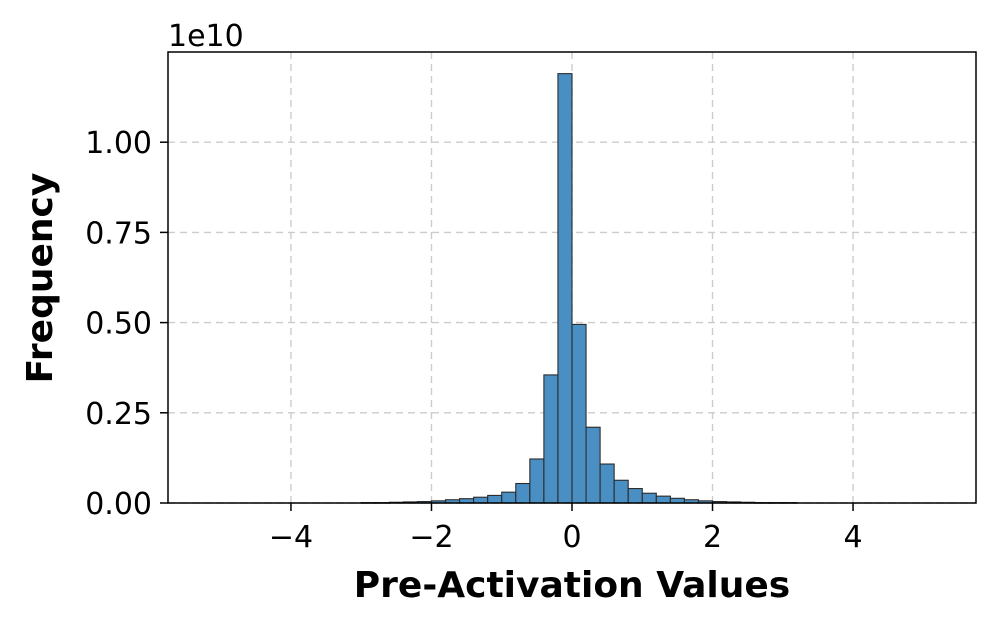 This screenshot has width=996, height=623. I want to click on y-tick-label: 0.50, so click(118, 324).